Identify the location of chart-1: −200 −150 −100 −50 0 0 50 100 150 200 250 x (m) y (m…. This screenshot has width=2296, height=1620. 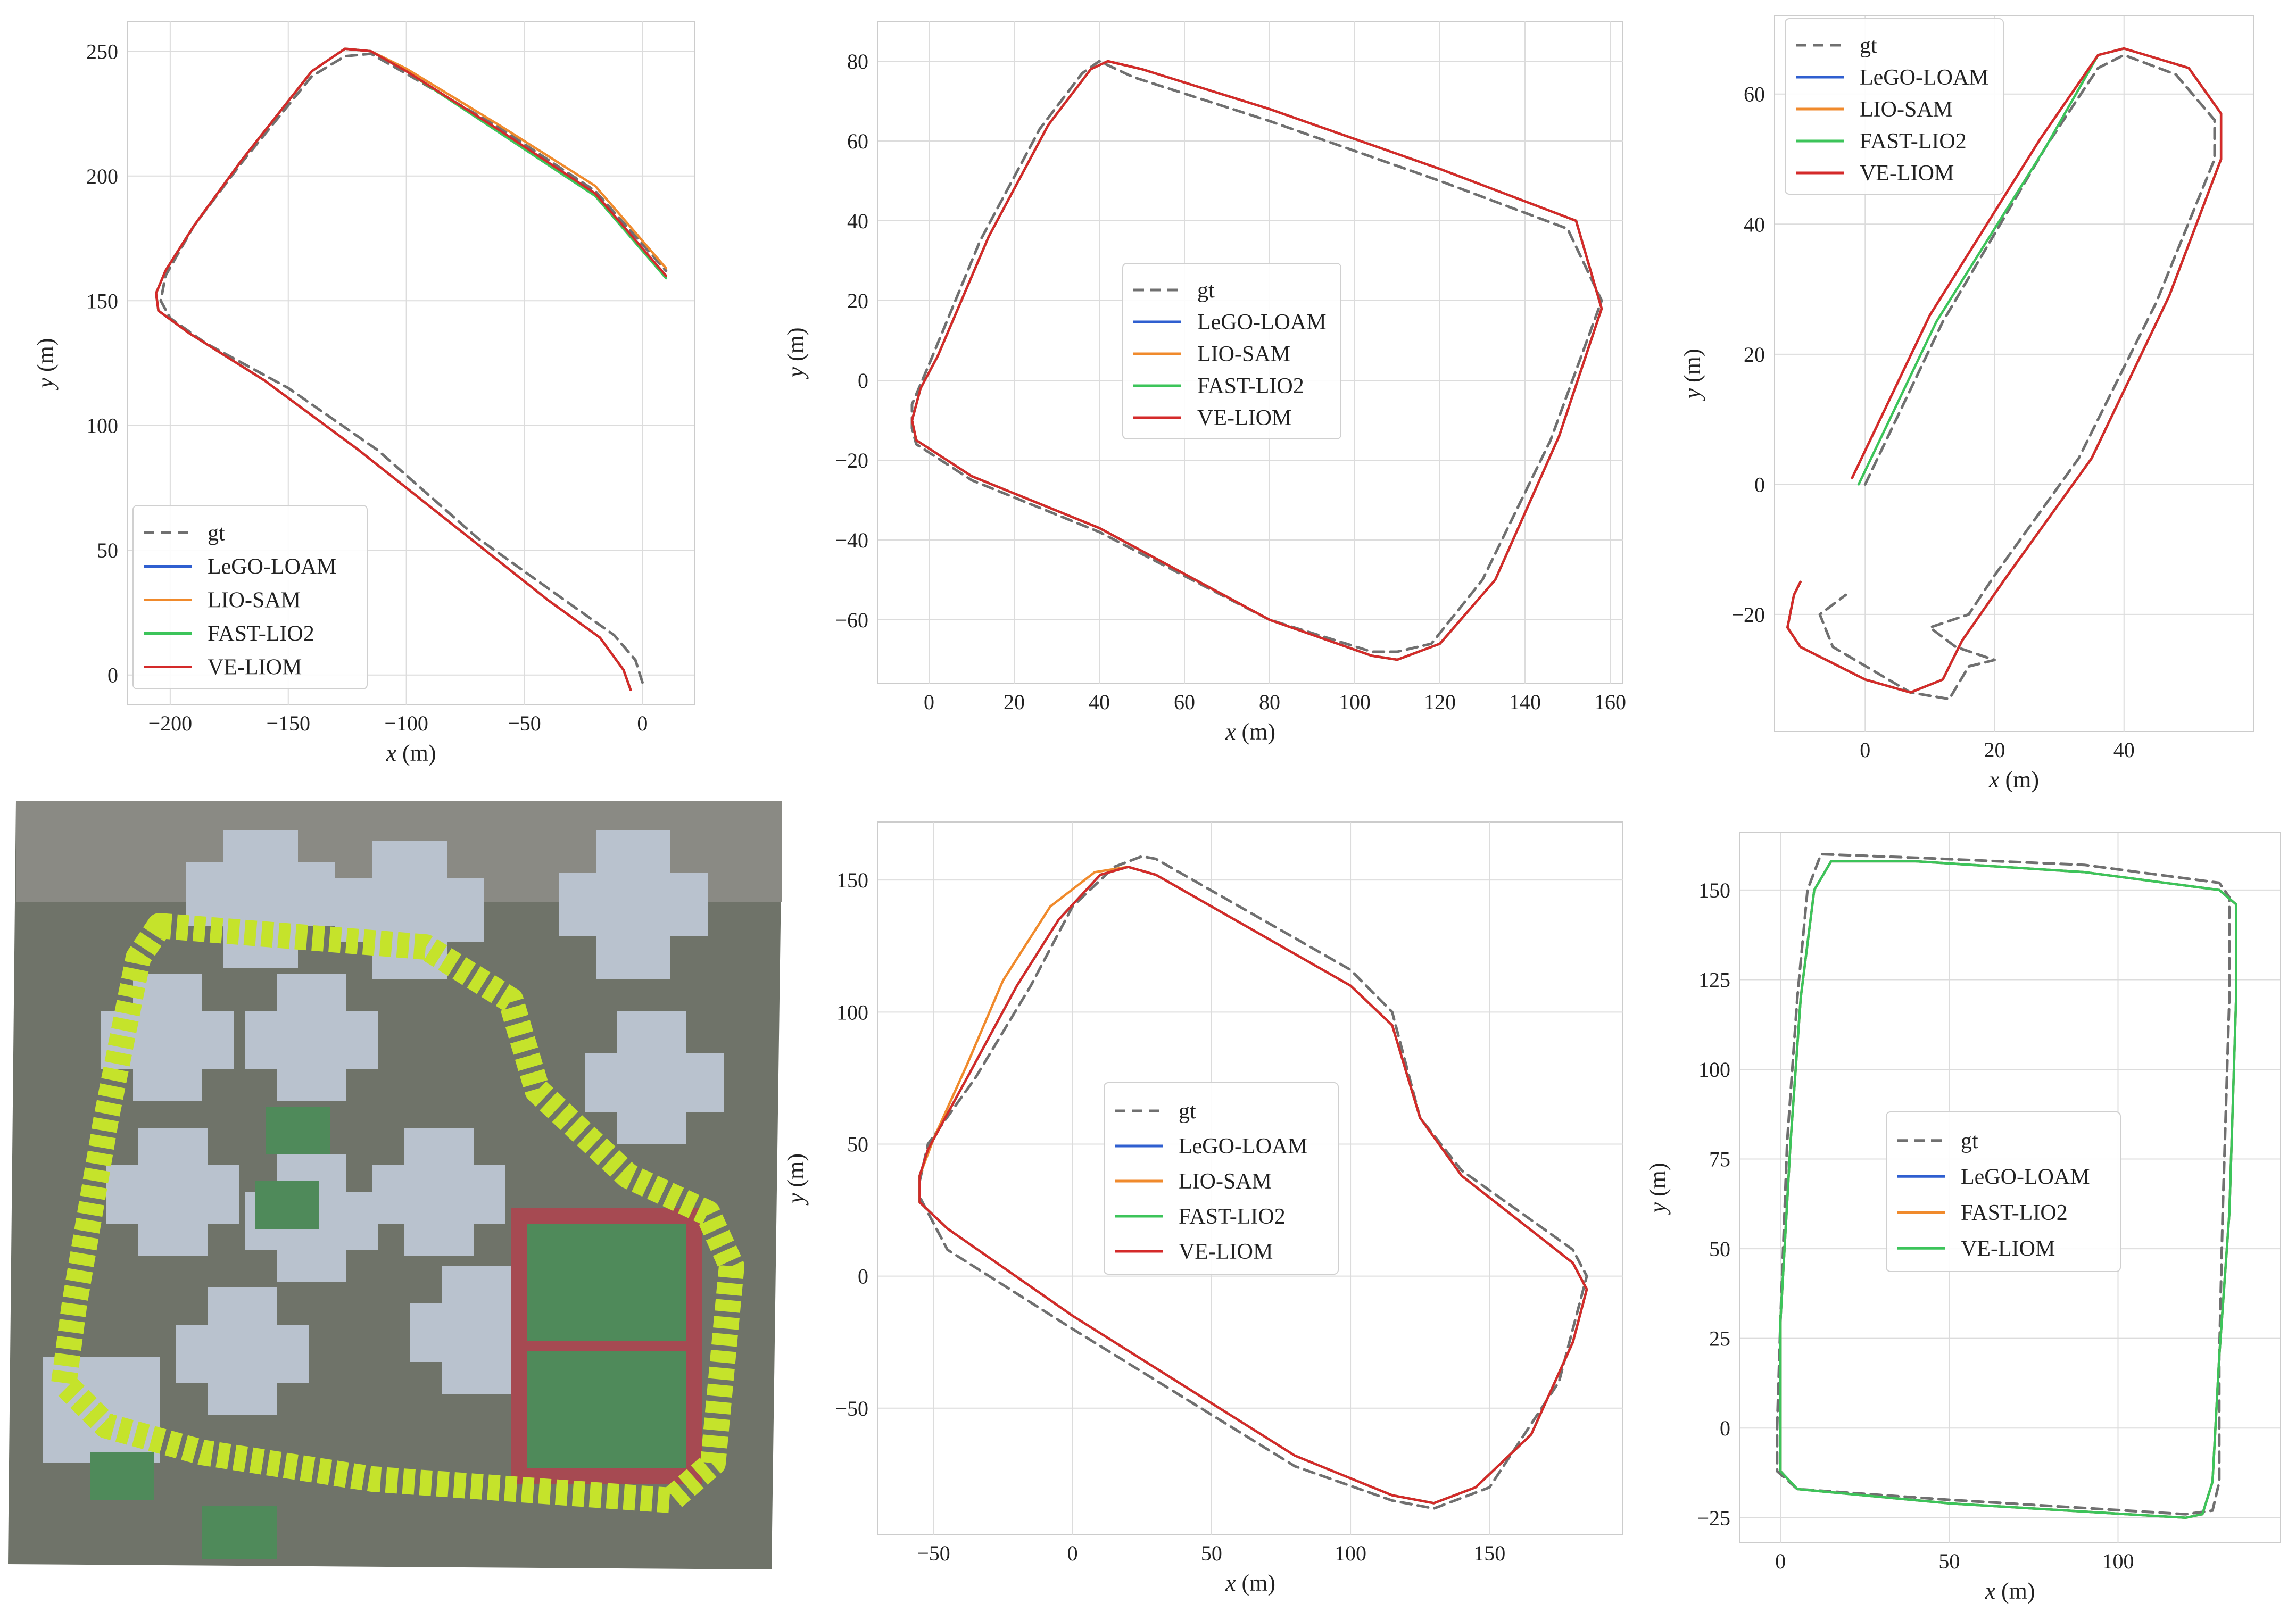
(363, 393).